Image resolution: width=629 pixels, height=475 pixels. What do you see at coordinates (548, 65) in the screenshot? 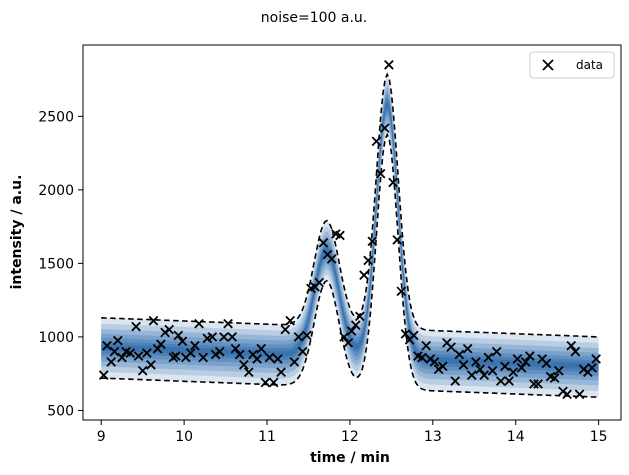
I see `legend-marker-icon` at bounding box center [548, 65].